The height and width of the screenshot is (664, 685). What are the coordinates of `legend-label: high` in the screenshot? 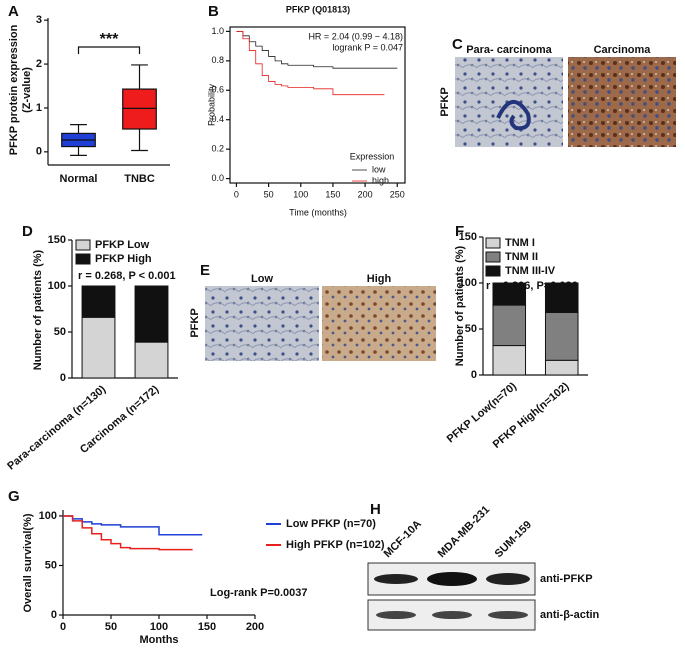 It's located at (380, 180).